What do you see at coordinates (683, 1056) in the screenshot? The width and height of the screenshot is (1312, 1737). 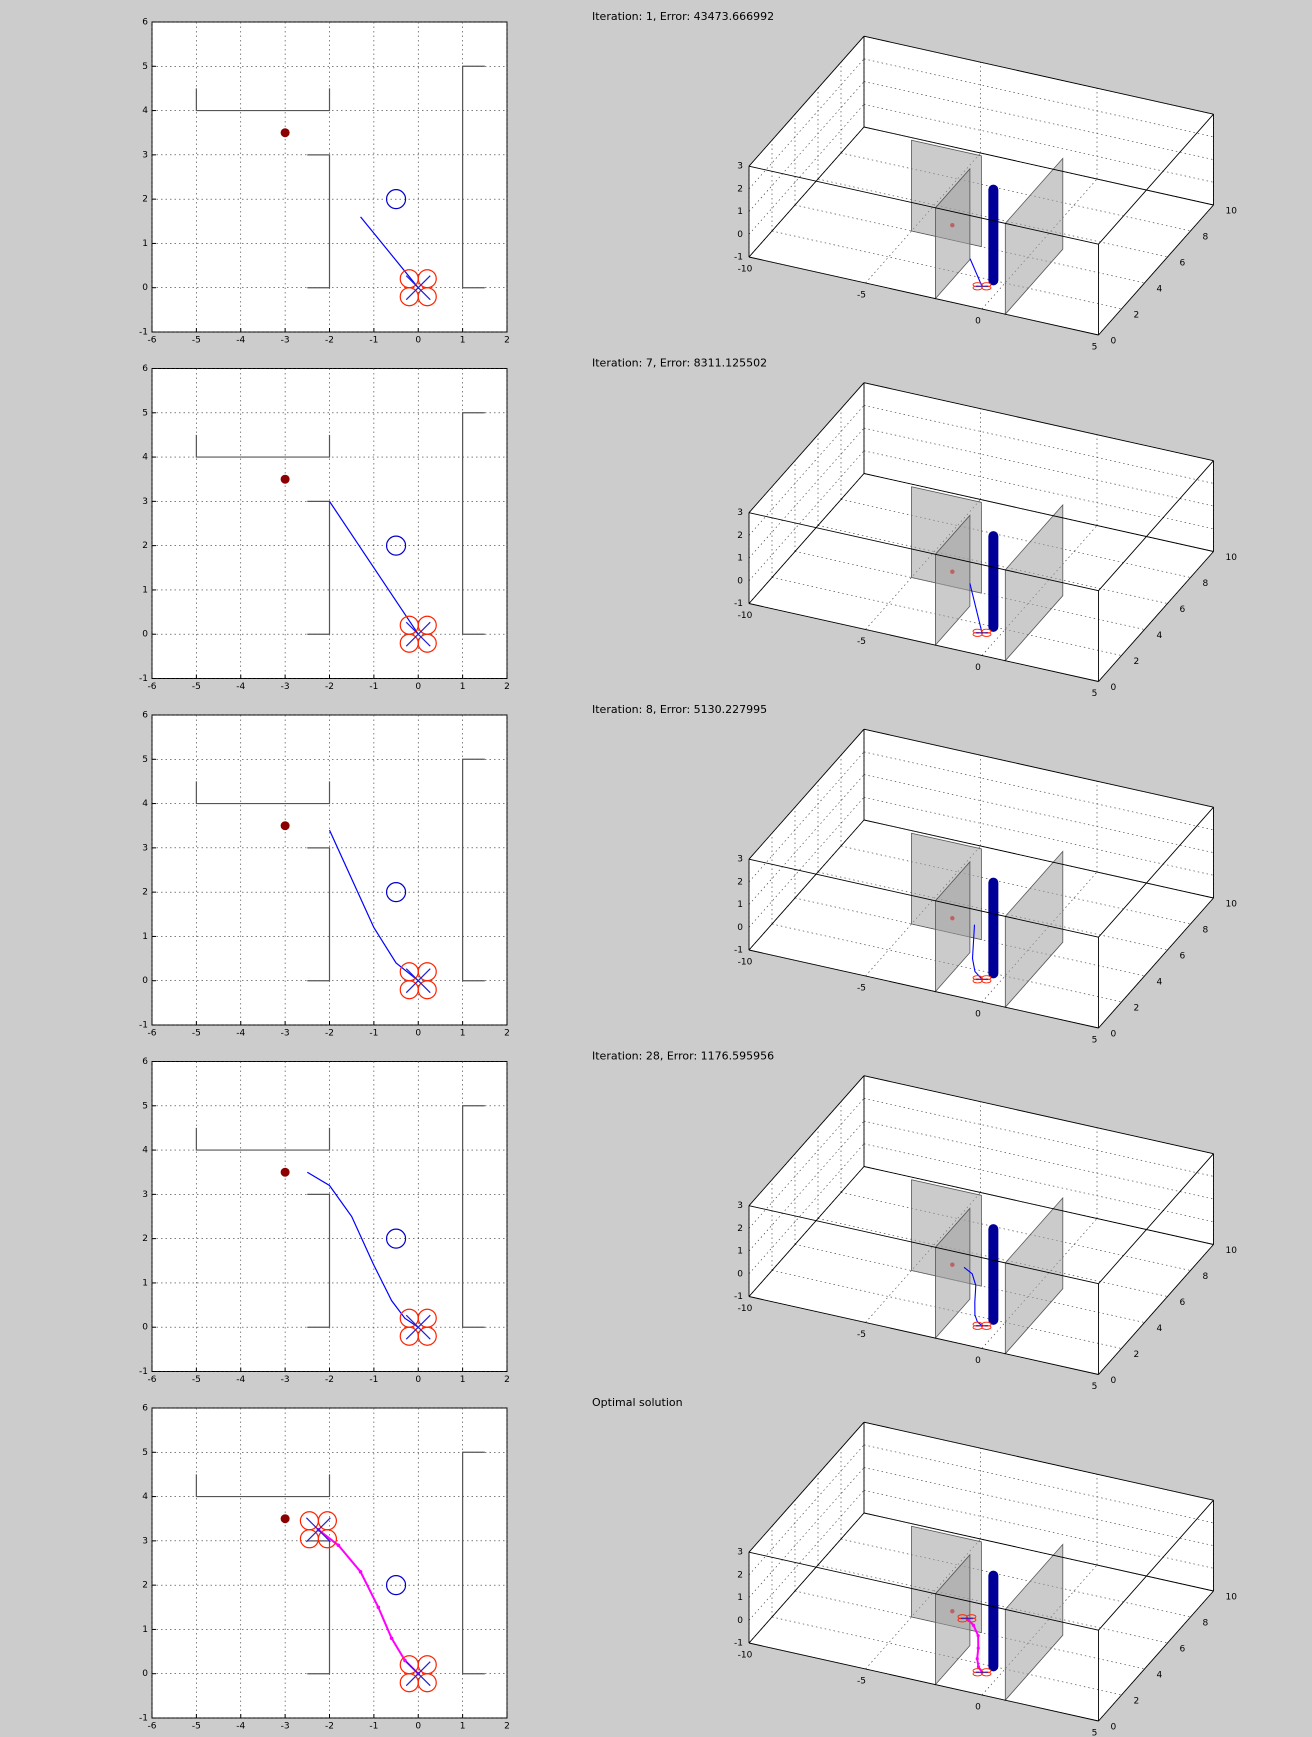 I see `chart-title: Iteration: 28, Error: 1176.595956` at bounding box center [683, 1056].